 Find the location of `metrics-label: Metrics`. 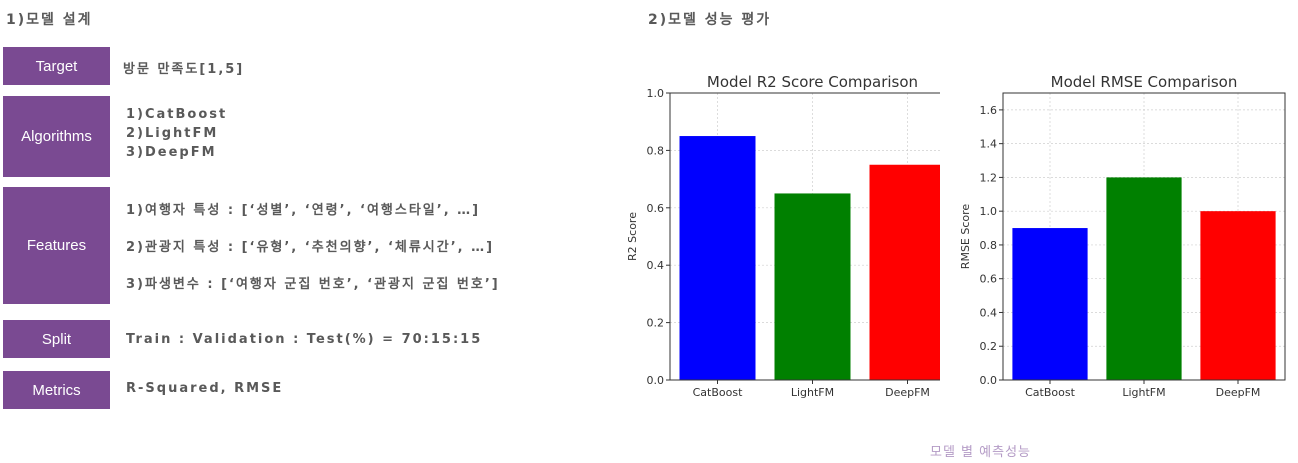

metrics-label: Metrics is located at coordinates (56, 390).